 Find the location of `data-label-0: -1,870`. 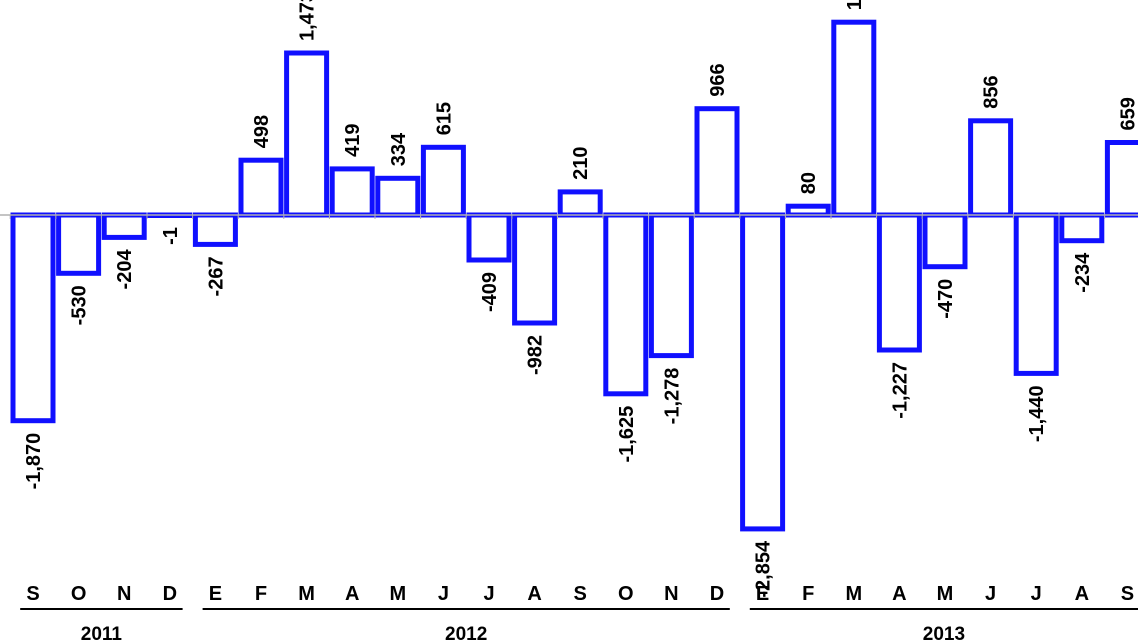

data-label-0: -1,870 is located at coordinates (34, 461).